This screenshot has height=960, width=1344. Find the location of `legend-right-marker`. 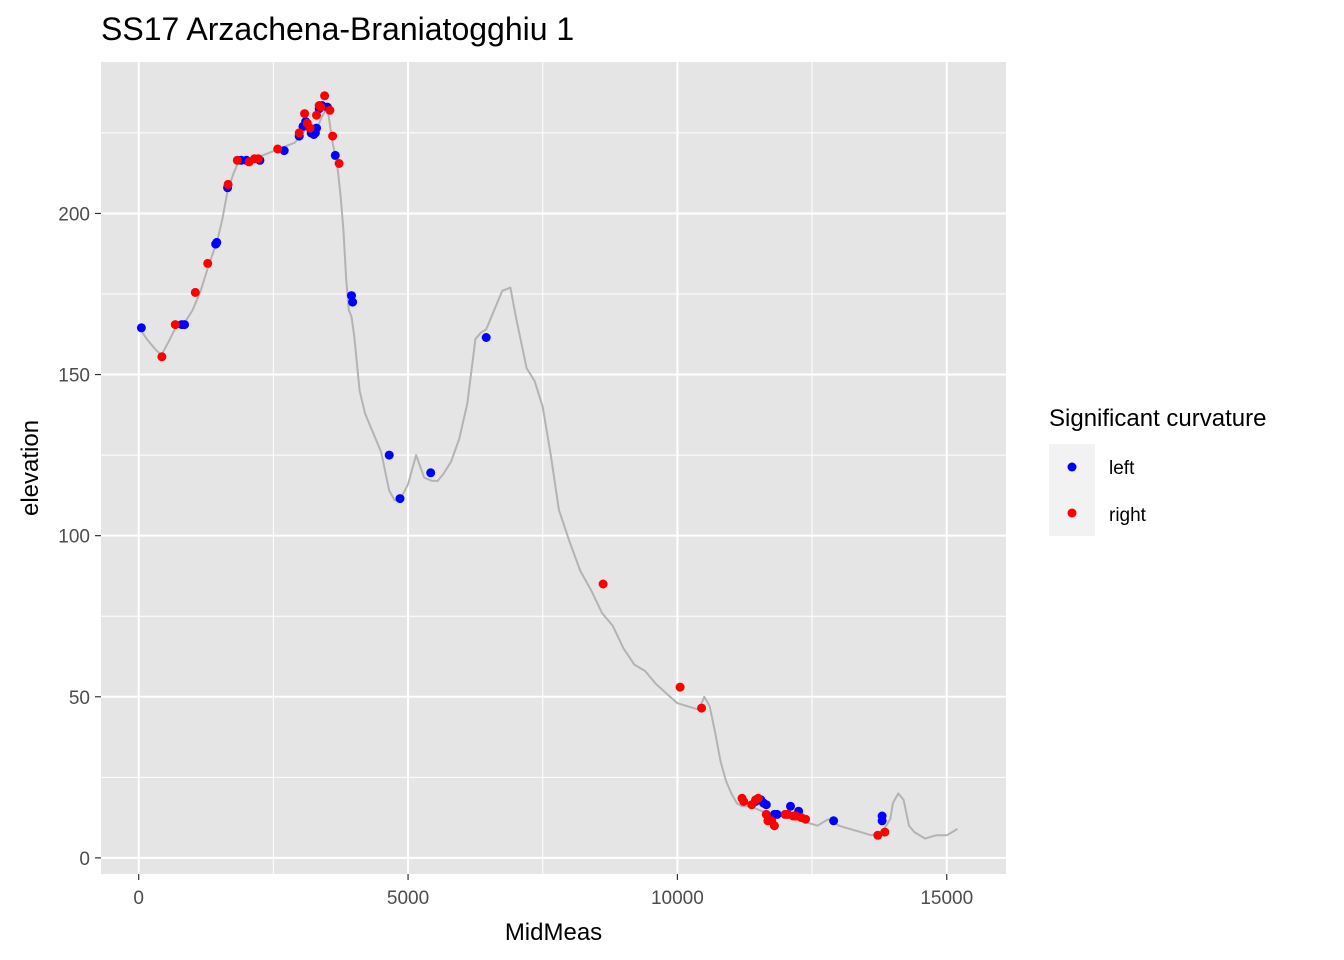

legend-right-marker is located at coordinates (1072, 513).